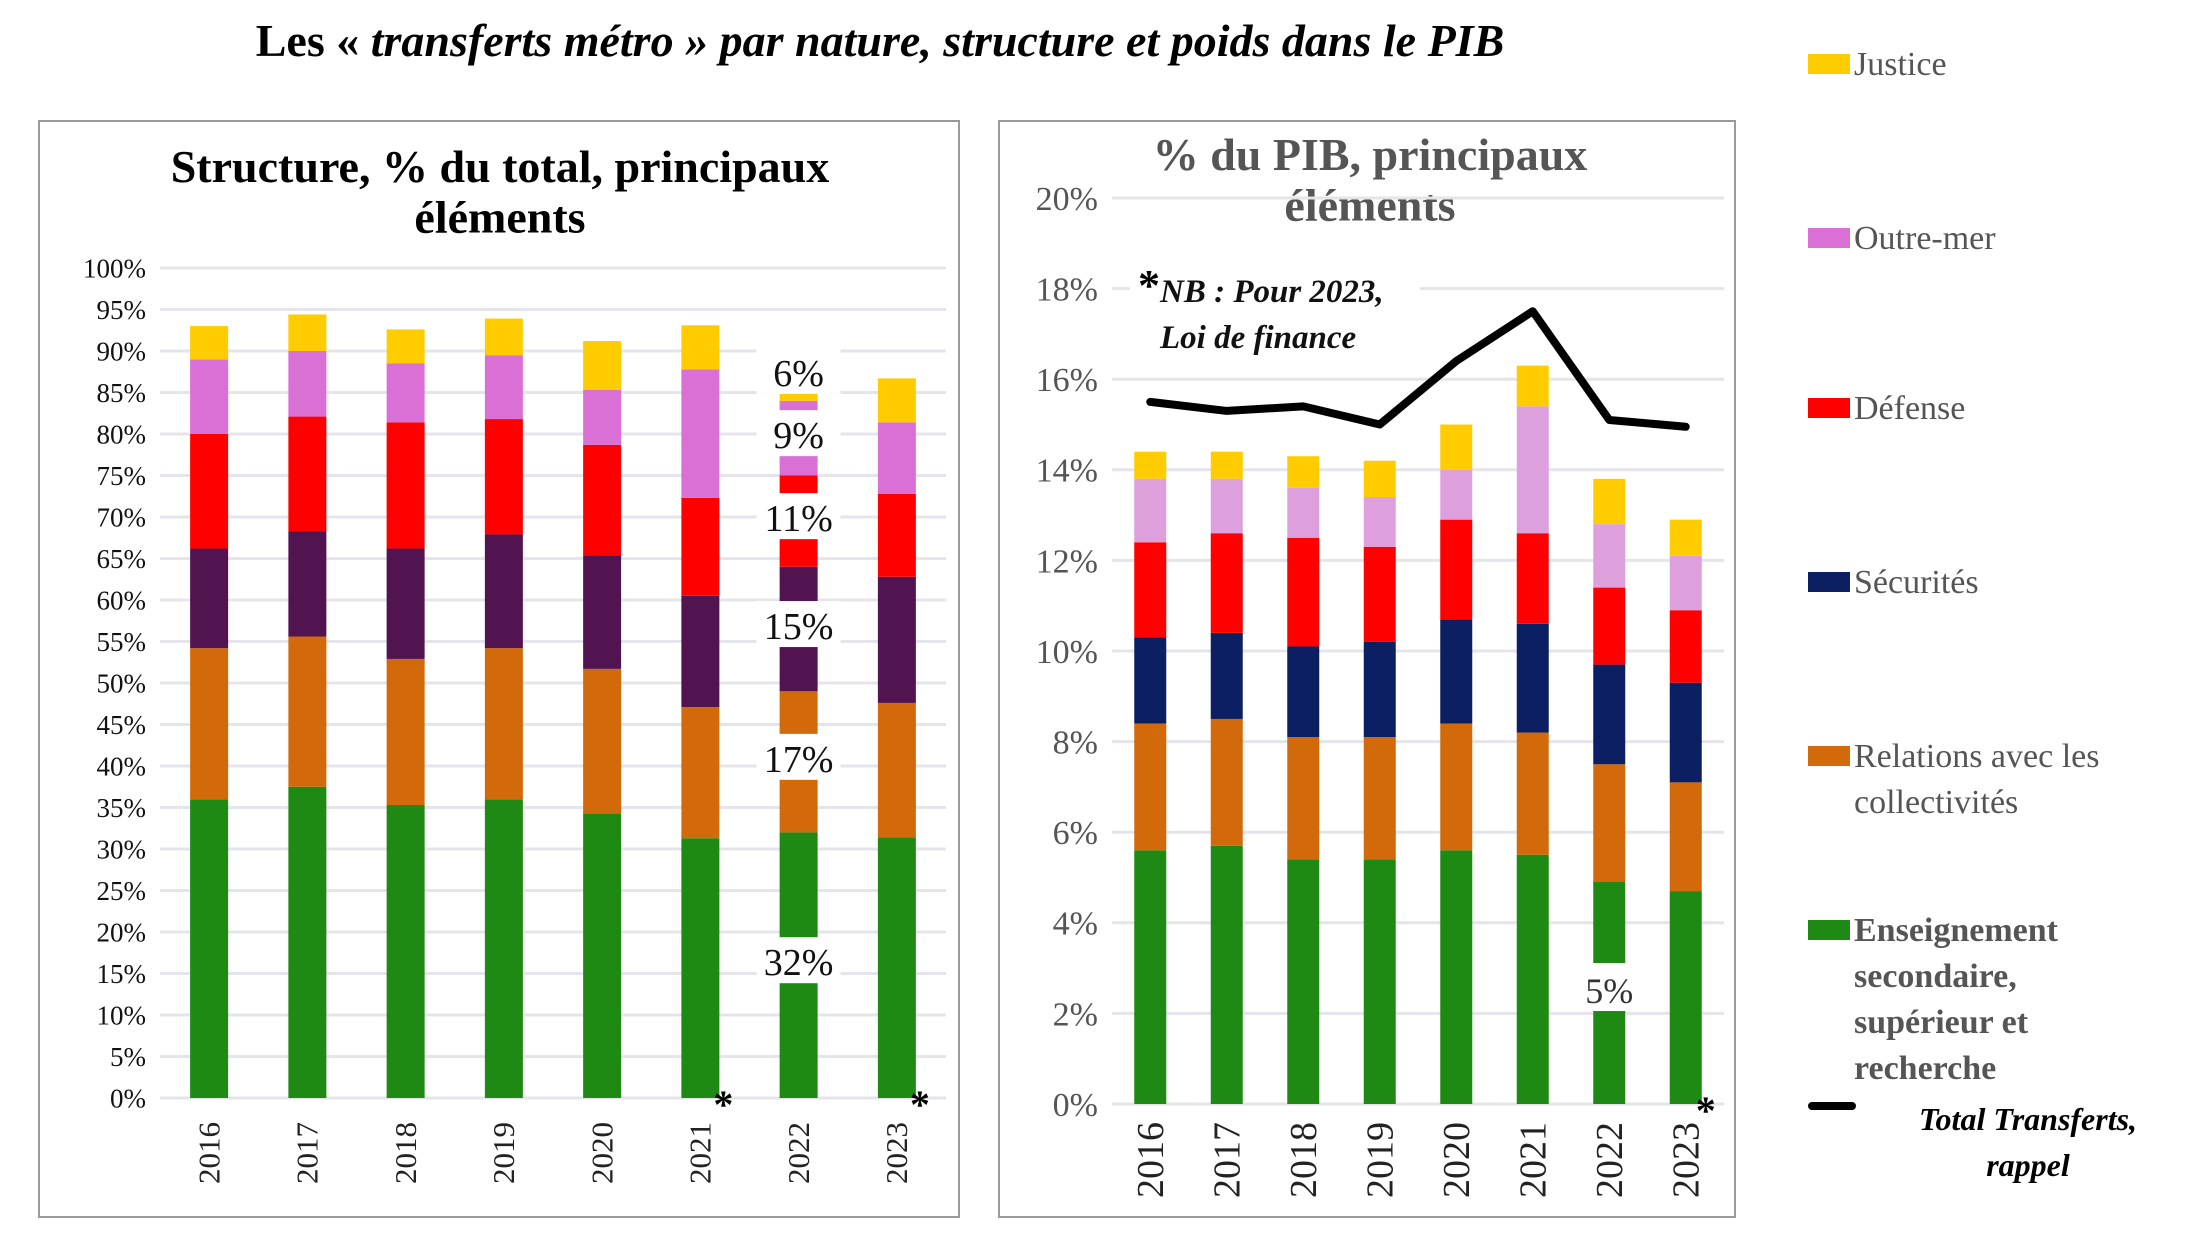  I want to click on y-tick-label: 95%, so click(122, 310).